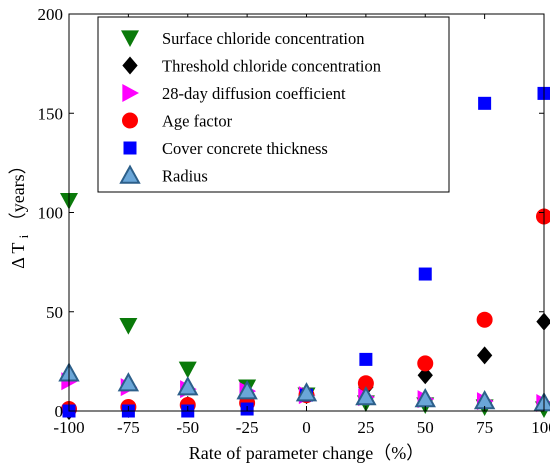 The height and width of the screenshot is (472, 550). I want to click on legend-entry-label: Threshold chloride concentration, so click(271, 66).